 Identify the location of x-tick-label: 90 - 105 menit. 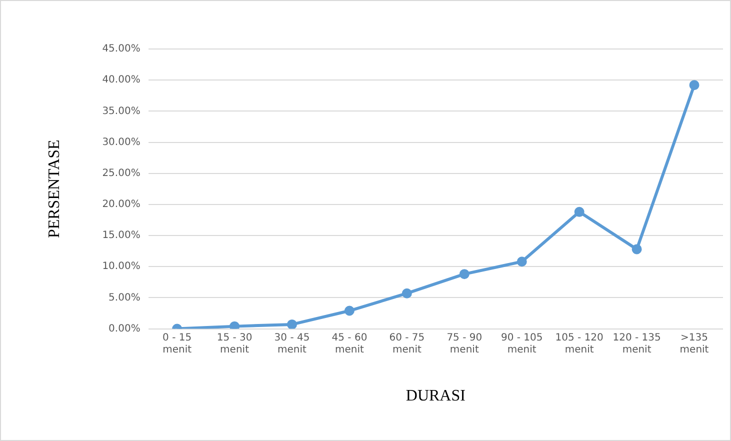
(521, 344).